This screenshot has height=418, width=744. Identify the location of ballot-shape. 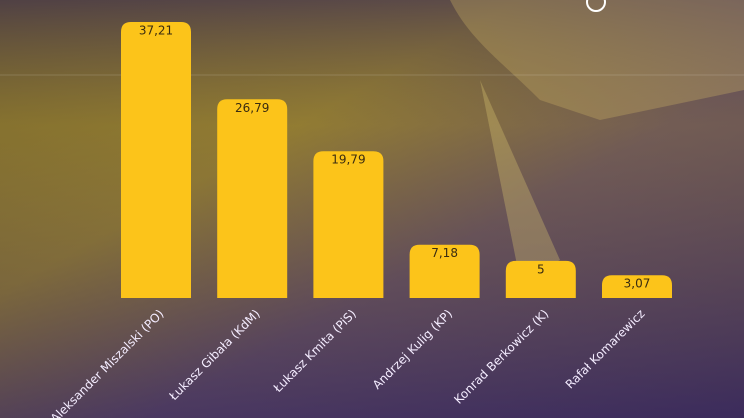
(520, 180).